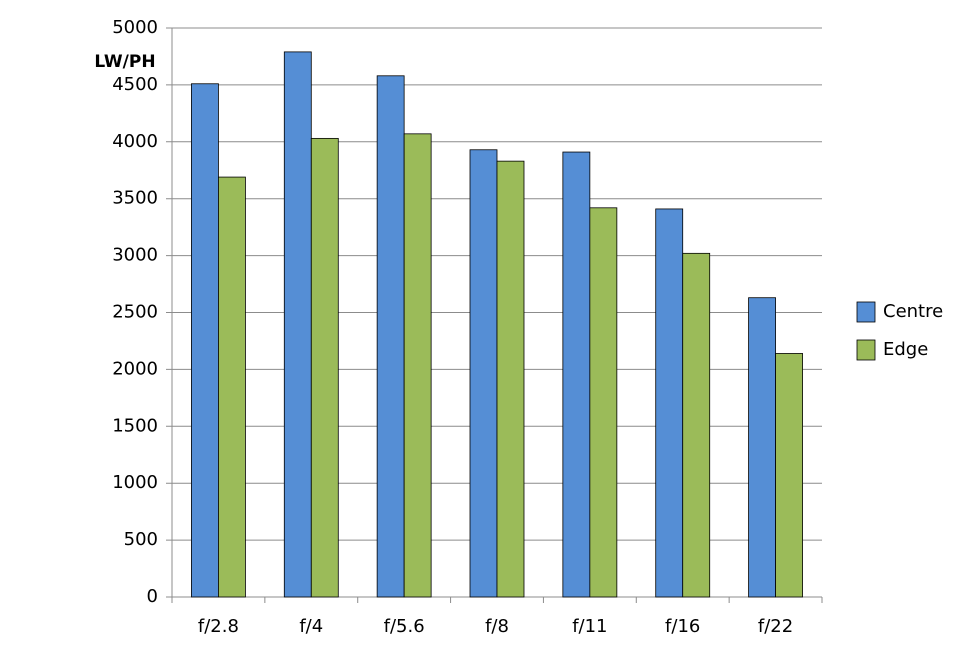 The height and width of the screenshot is (665, 980). Describe the element at coordinates (218, 626) in the screenshot. I see `x-tick-label: f/2.8` at that location.